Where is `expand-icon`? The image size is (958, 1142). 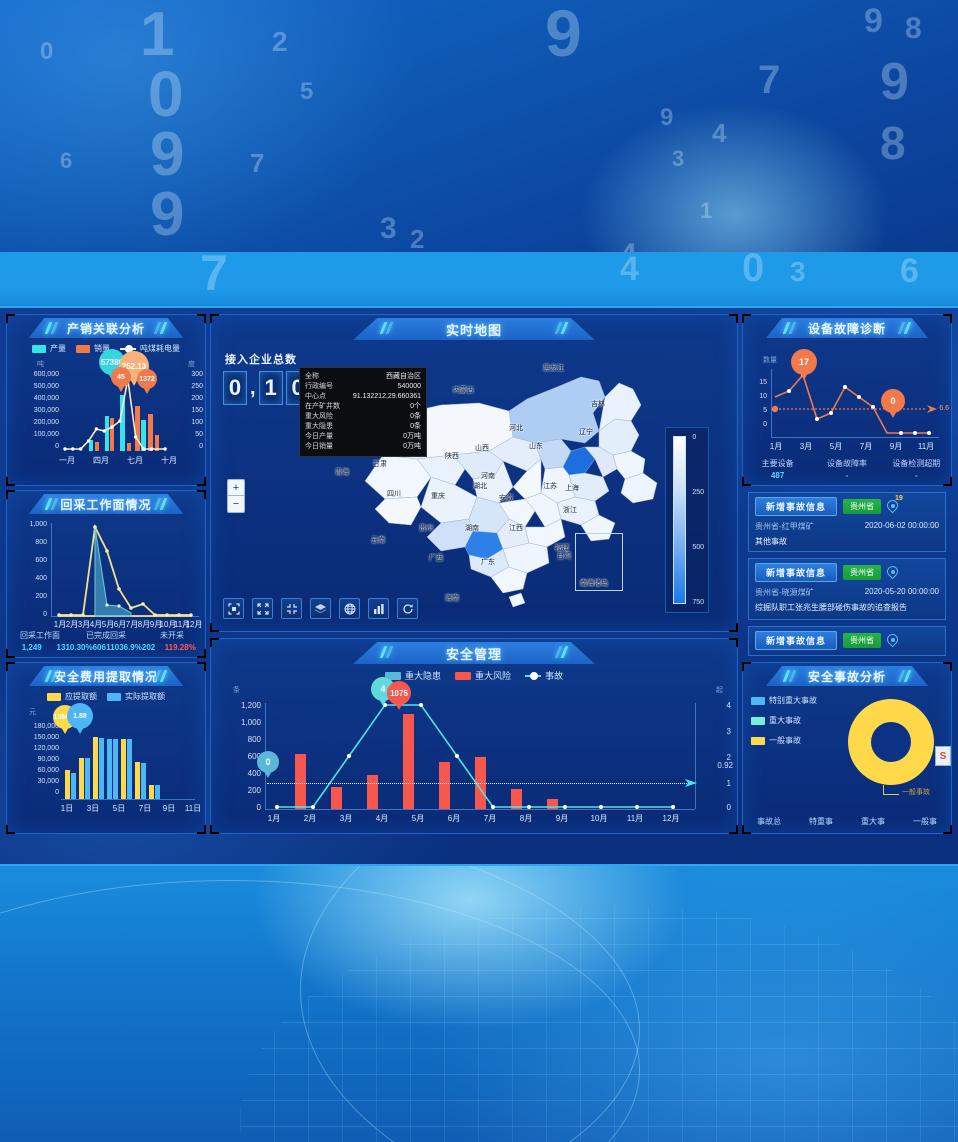
expand-icon is located at coordinates (262, 608).